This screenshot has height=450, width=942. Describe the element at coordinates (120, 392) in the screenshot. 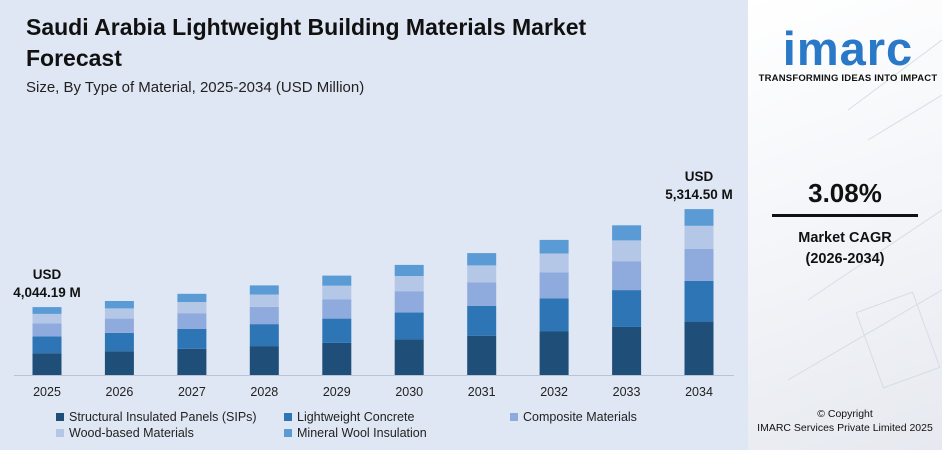

I see `x-tick-label-2026: 2026` at that location.